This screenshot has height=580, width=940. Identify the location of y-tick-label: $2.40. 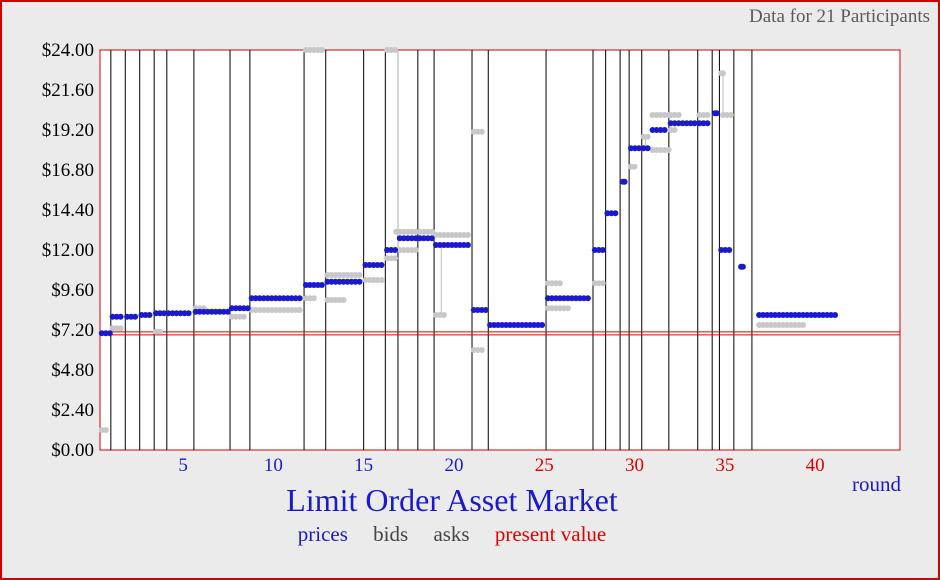
(72, 410).